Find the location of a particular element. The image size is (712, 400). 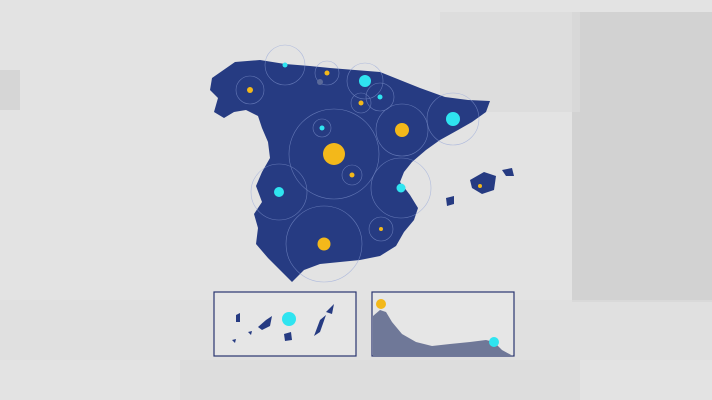

menorca is located at coordinates (508, 172).